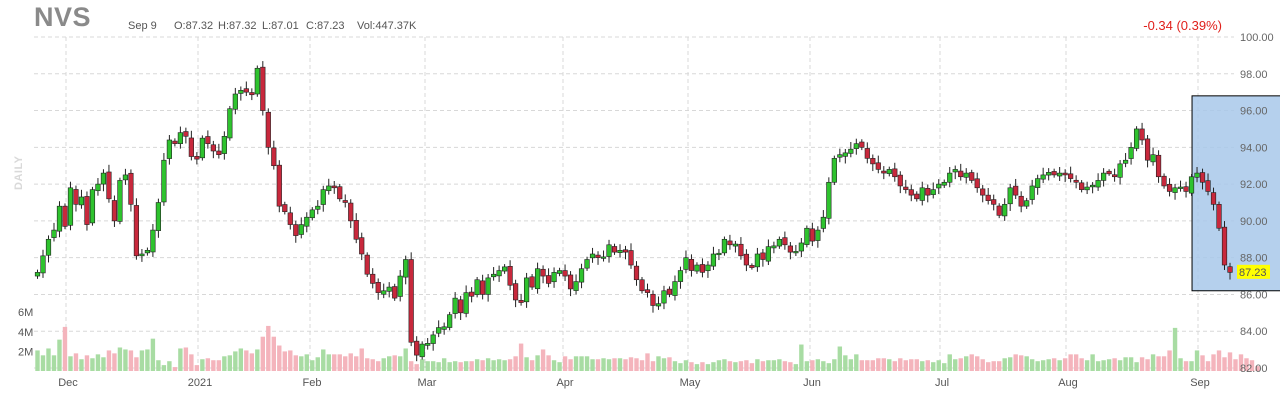  What do you see at coordinates (1235, 193) in the screenshot?
I see `highlight-range-box` at bounding box center [1235, 193].